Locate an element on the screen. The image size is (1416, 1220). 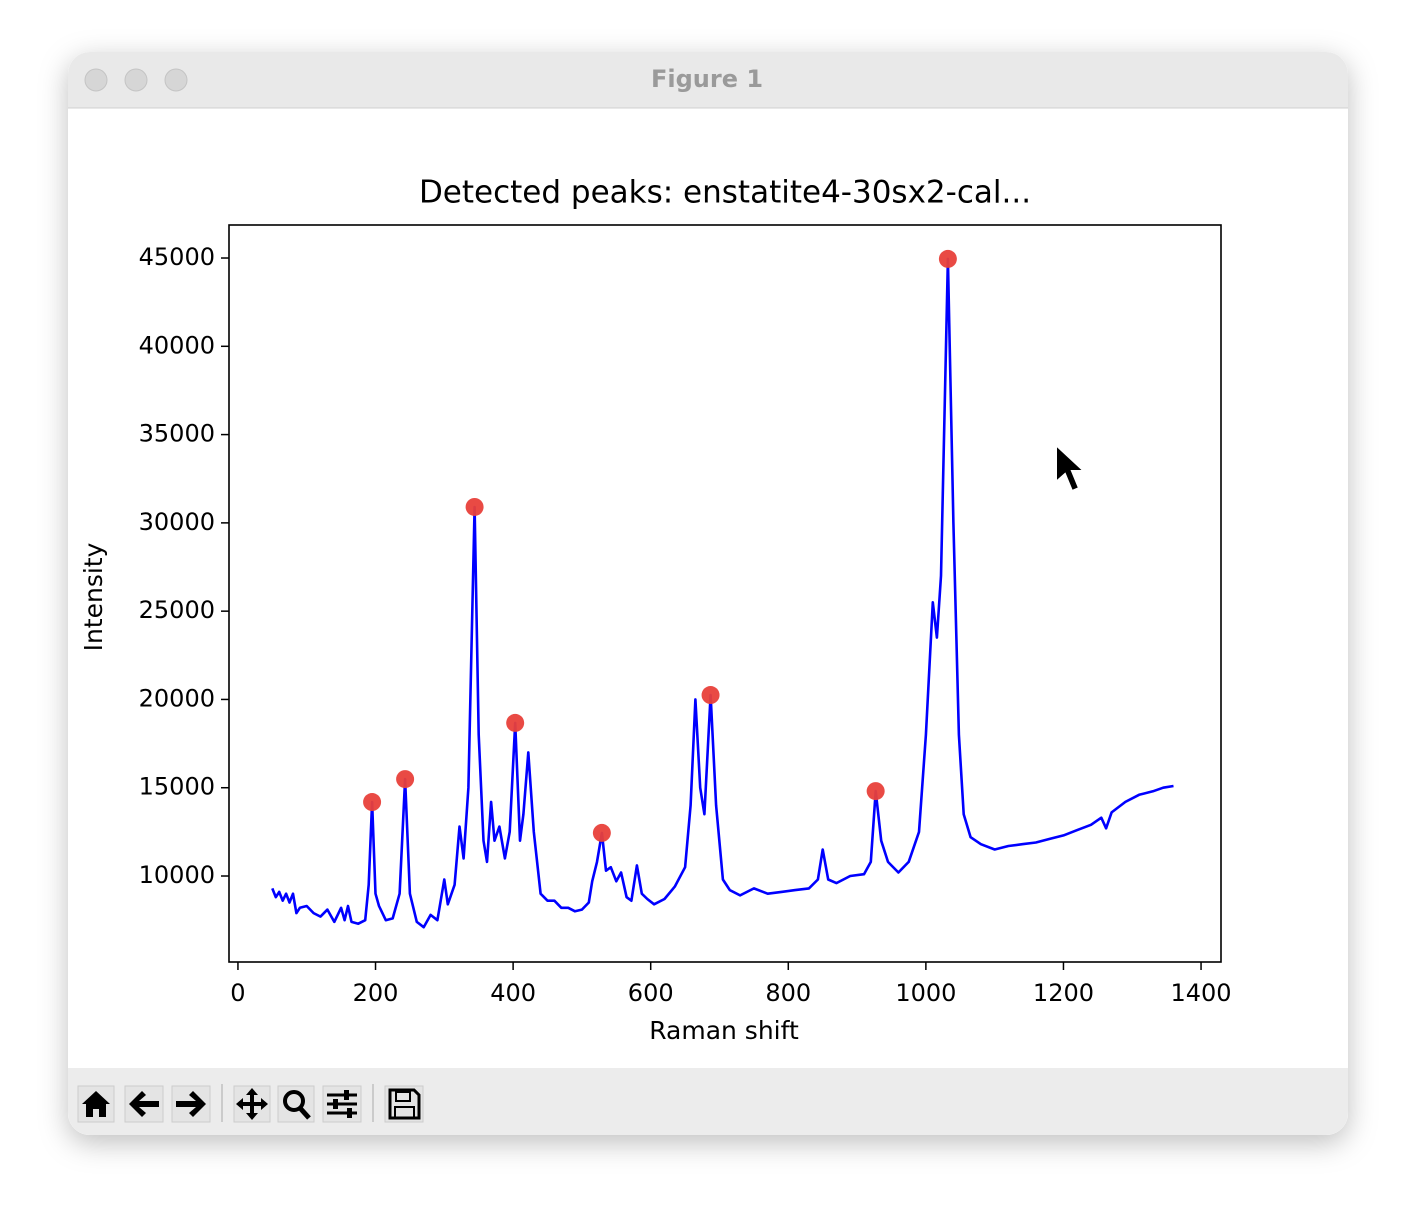
y-tick-label: 30000 is located at coordinates (177, 522).